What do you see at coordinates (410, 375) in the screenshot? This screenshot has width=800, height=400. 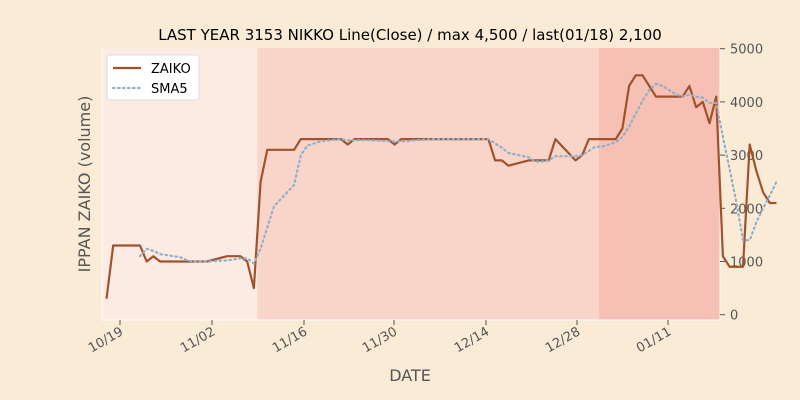 I see `x-axis-title: DATE` at bounding box center [410, 375].